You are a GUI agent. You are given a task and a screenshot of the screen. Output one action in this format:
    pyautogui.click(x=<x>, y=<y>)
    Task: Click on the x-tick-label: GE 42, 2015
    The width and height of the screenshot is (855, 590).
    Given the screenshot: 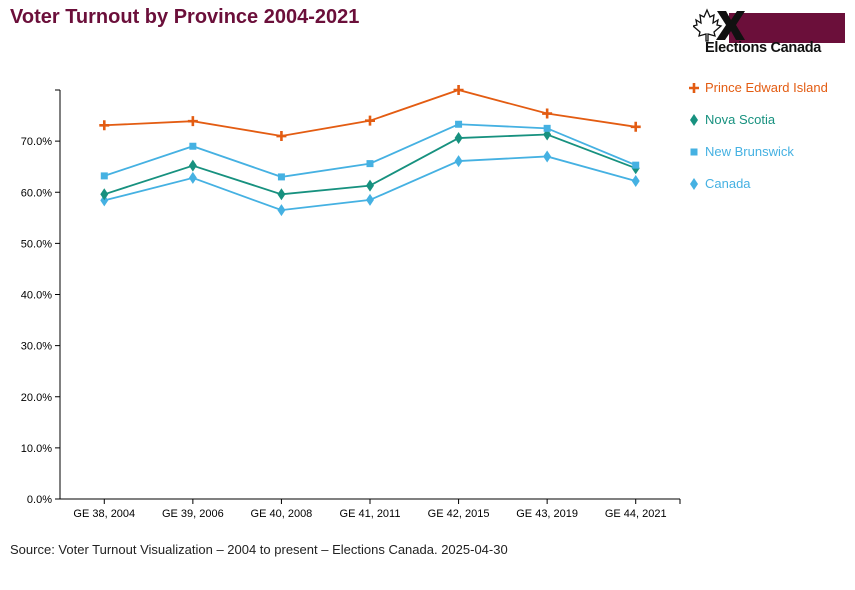 What is the action you would take?
    pyautogui.click(x=459, y=514)
    